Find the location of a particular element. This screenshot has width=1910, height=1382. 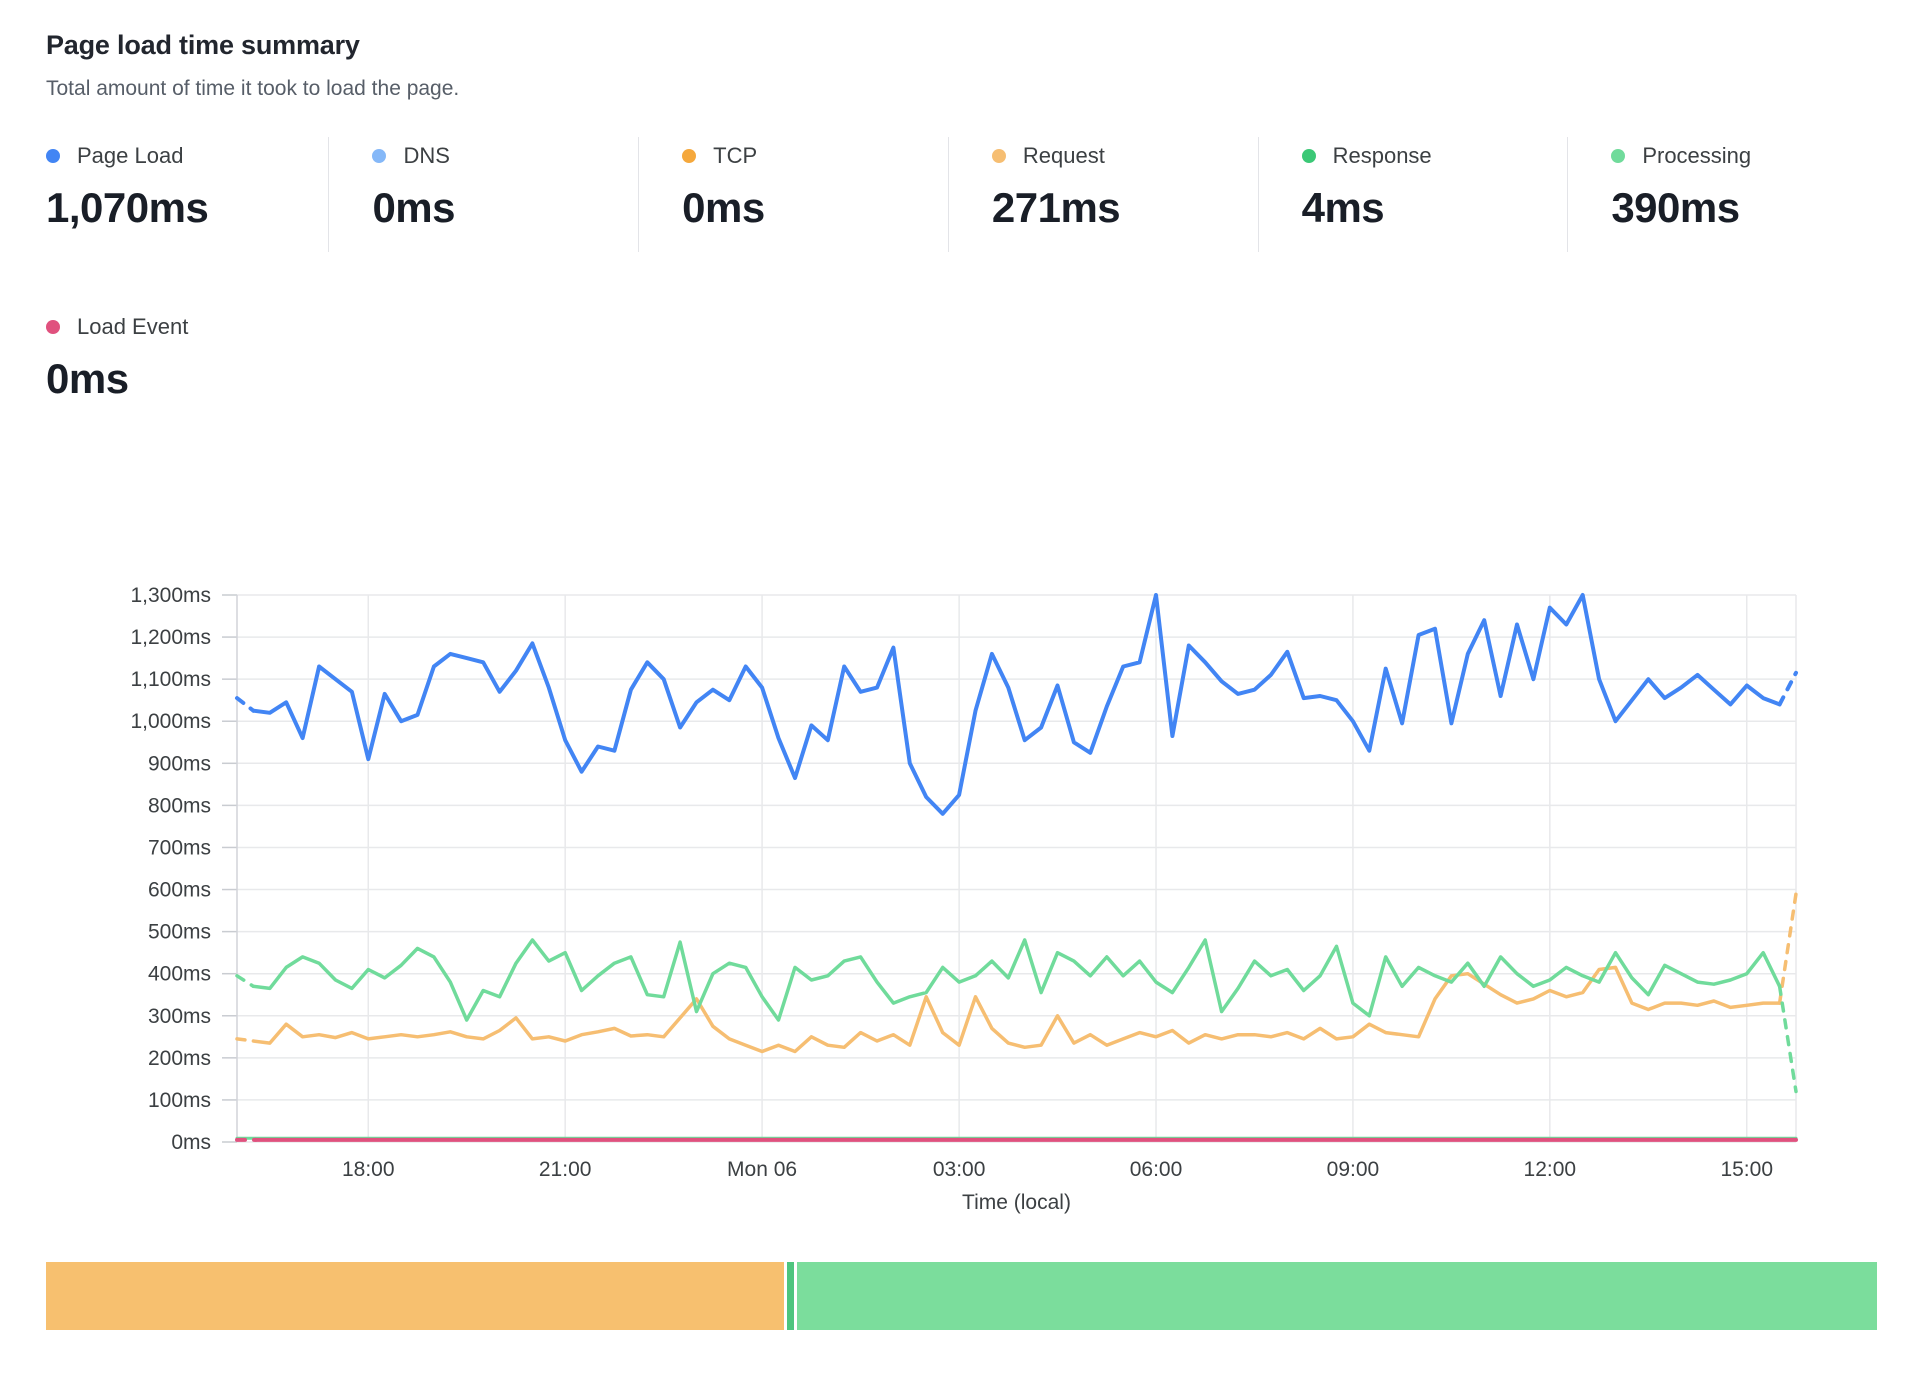

y-tick-label: 1,300ms is located at coordinates (170, 595).